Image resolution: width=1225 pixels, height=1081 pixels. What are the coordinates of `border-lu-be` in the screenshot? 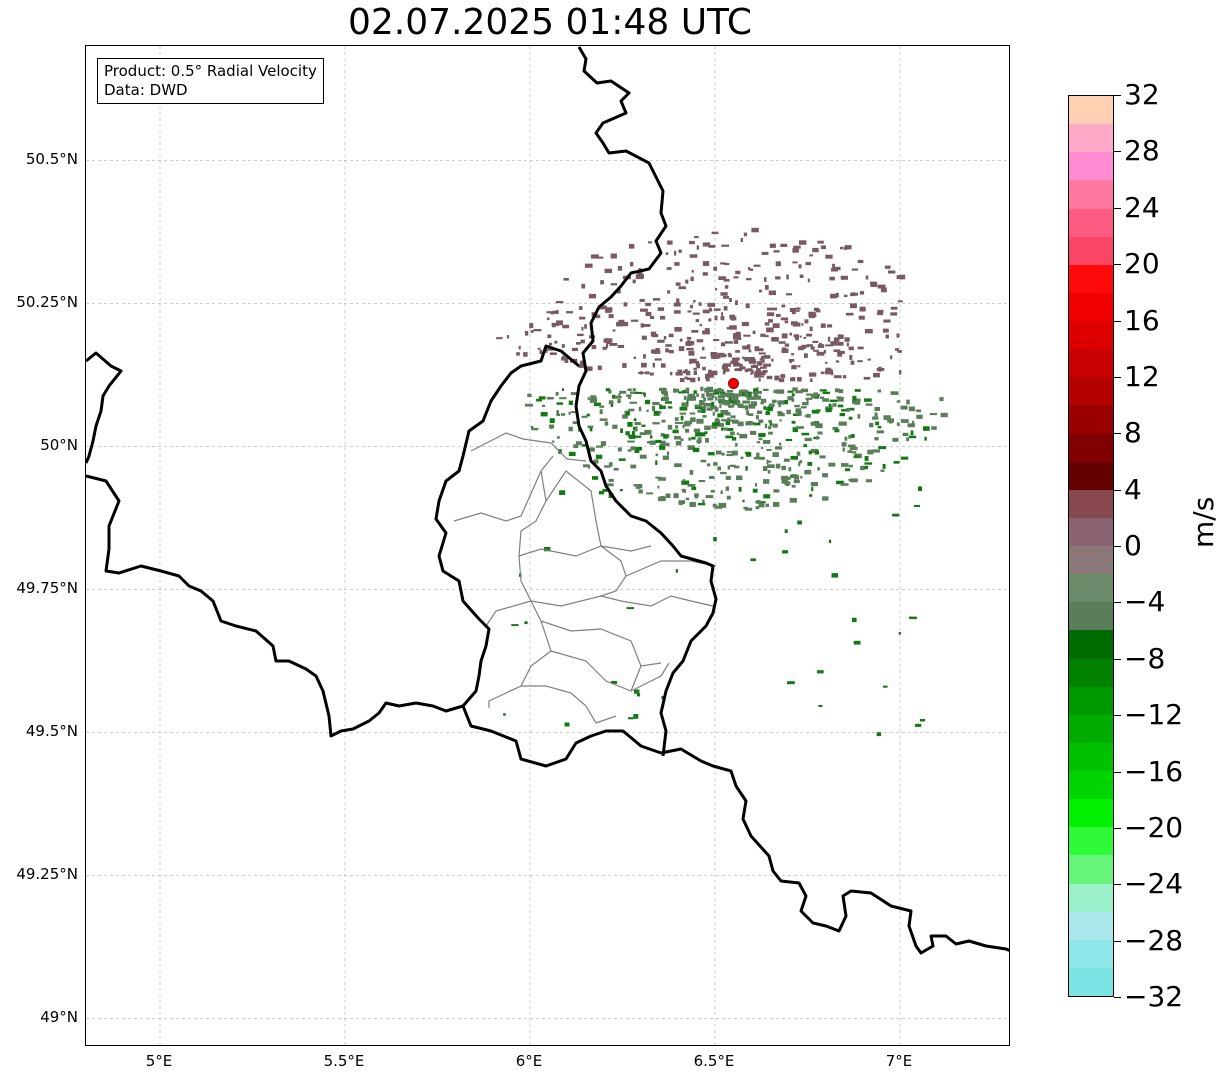 It's located at (507, 525).